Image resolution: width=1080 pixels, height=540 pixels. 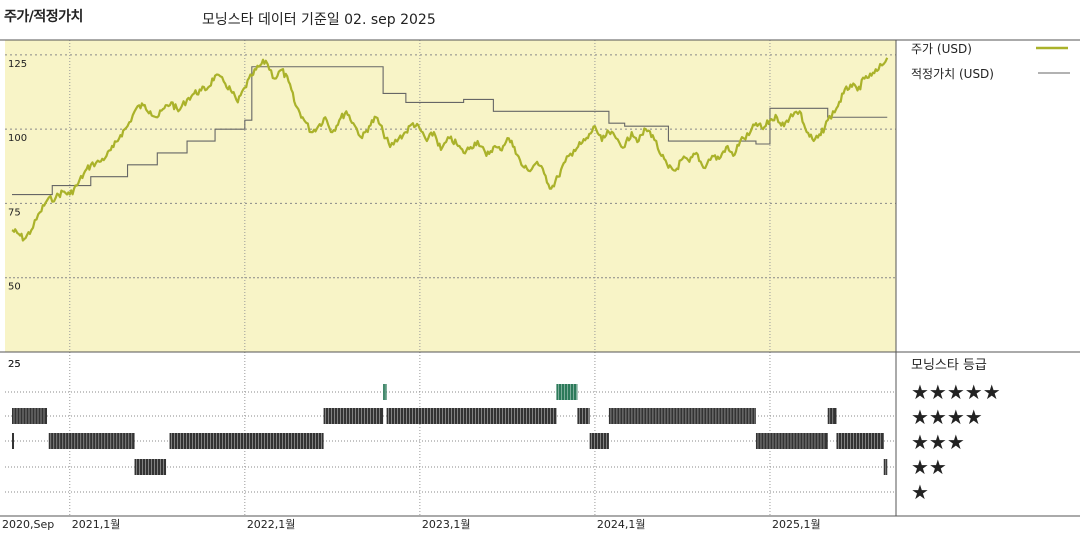 What do you see at coordinates (956, 392) in the screenshot?
I see `rating-stars-row: ★★★★★` at bounding box center [956, 392].